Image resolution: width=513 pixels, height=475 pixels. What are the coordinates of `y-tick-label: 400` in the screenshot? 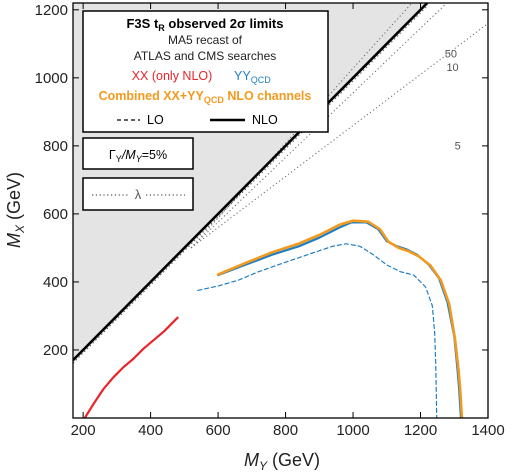 It's located at (55, 282).